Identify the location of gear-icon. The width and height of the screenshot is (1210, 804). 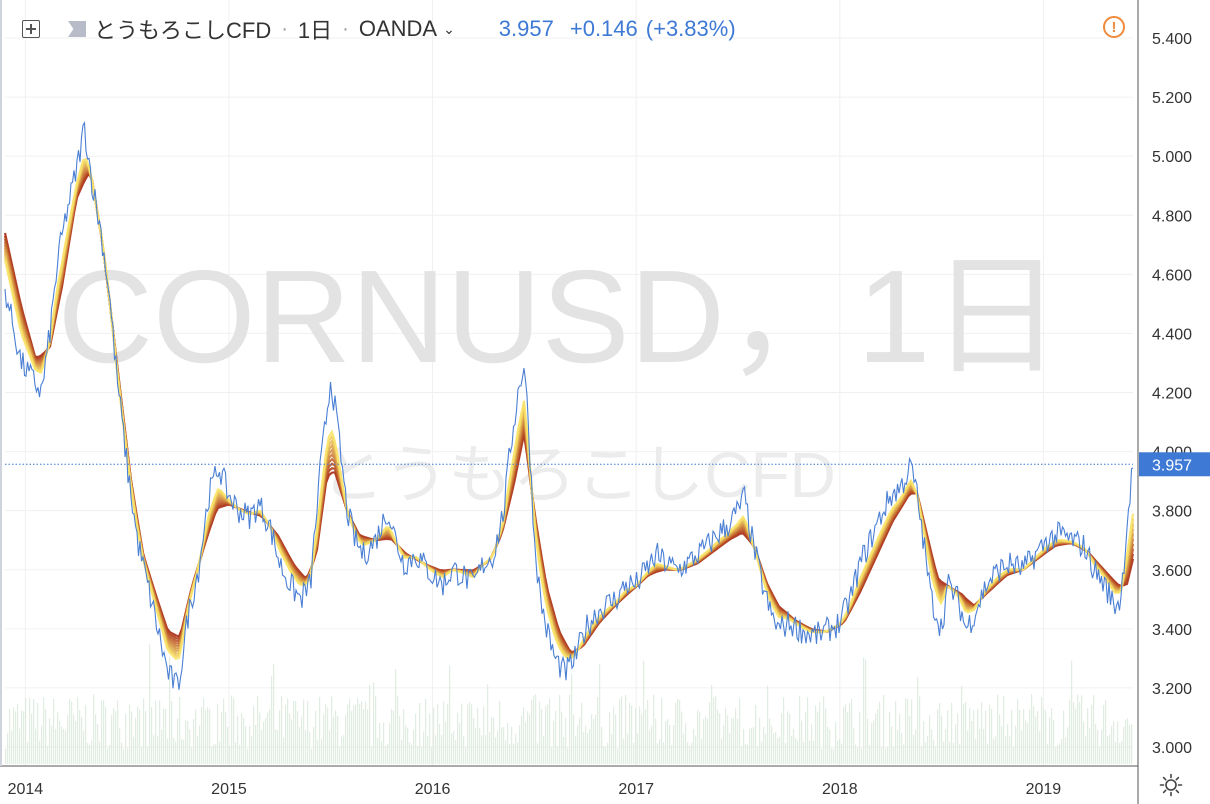
(1171, 785).